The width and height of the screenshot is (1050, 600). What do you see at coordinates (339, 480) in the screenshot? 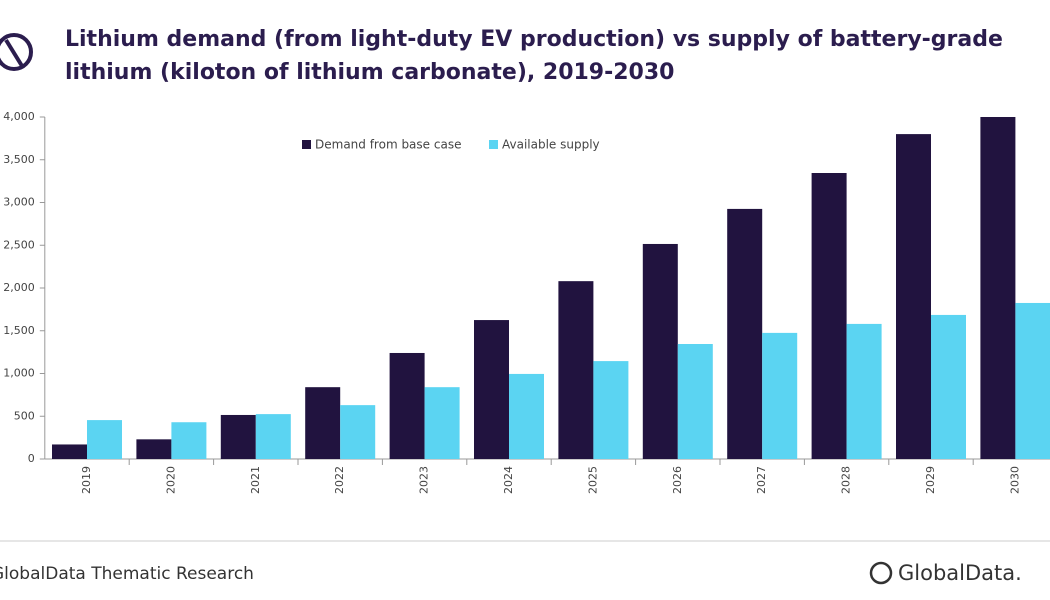
I see `x-tick-label: 2022` at bounding box center [339, 480].